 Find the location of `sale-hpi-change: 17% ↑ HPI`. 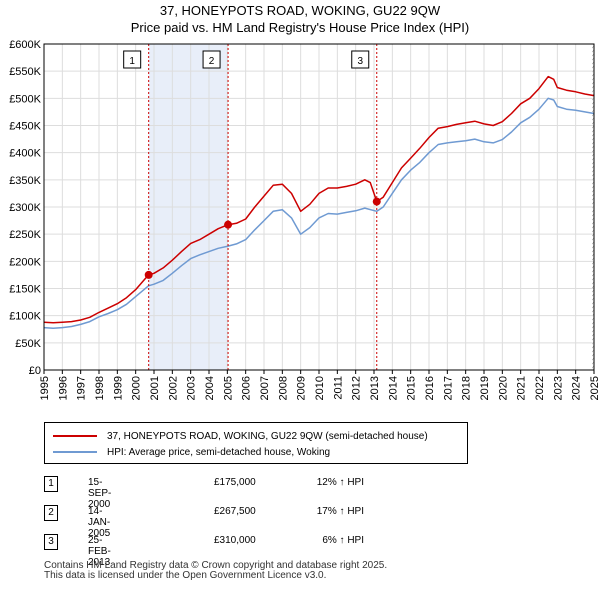

sale-hpi-change: 17% ↑ HPI is located at coordinates (340, 511).